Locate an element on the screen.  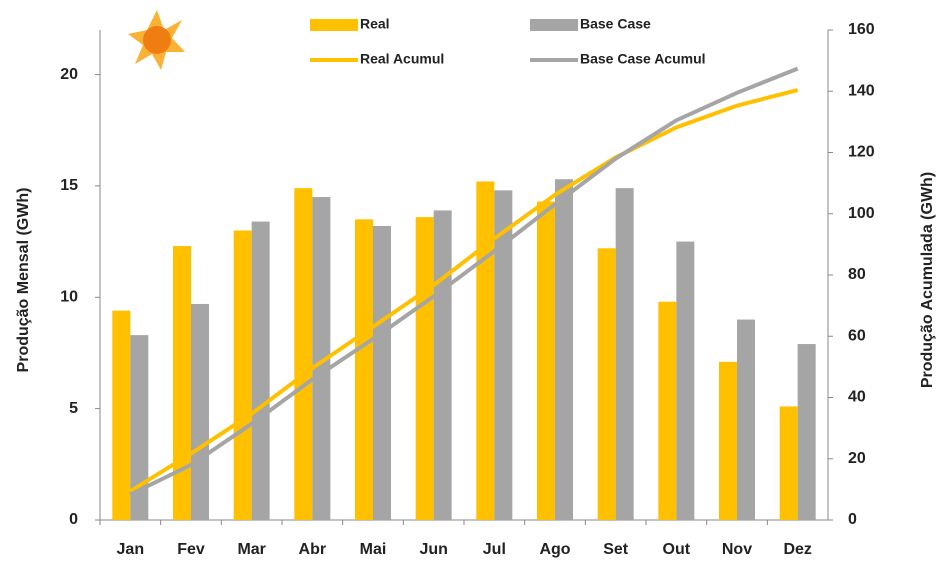
y2-axis-label: Produção Acumulada (GWh) is located at coordinates (927, 280).